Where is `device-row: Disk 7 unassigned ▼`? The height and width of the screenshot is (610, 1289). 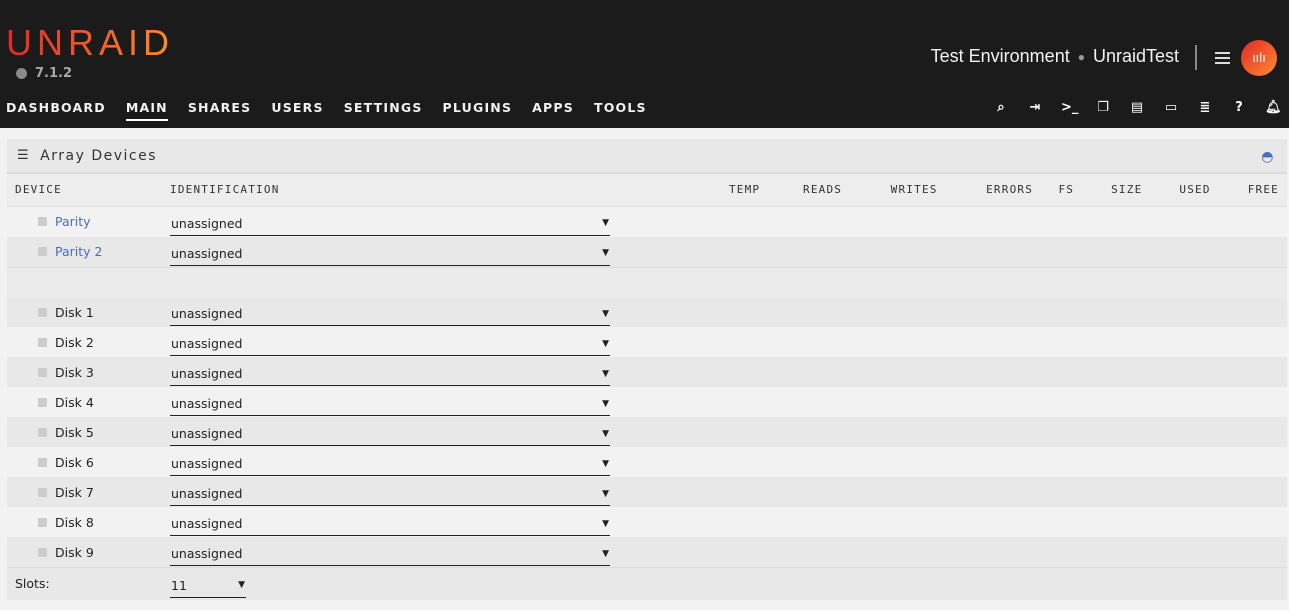 device-row: Disk 7 unassigned ▼ is located at coordinates (647, 492).